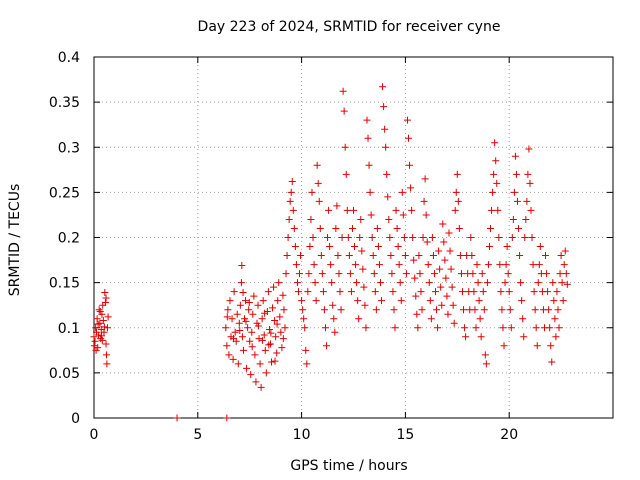 This screenshot has width=640, height=480. Describe the element at coordinates (64, 284) in the screenshot. I see `y-tick-label: 0.15` at that location.